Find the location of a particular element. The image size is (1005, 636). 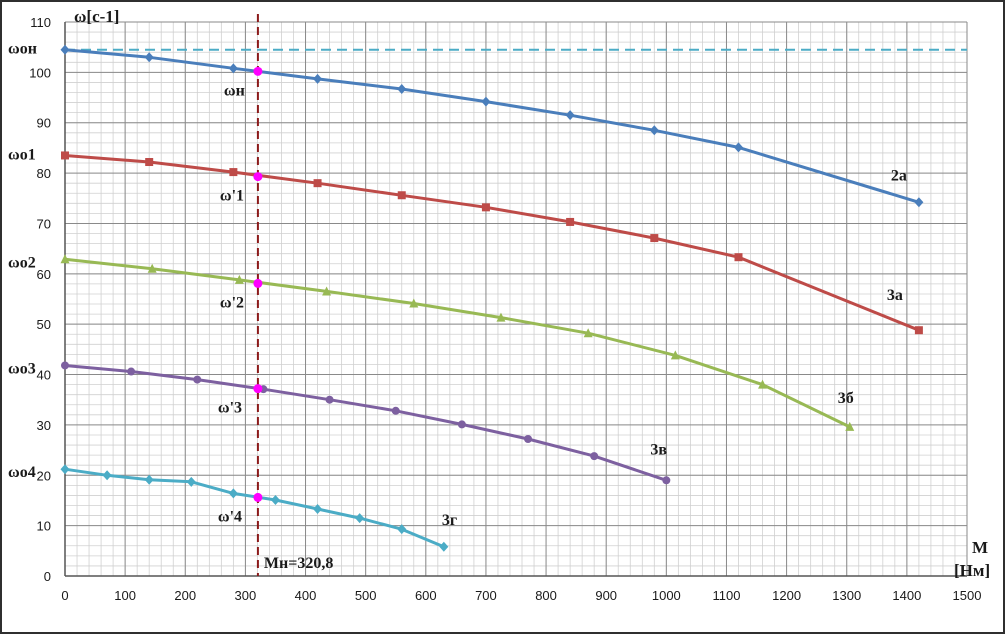

y-tick-label: 50 is located at coordinates (44, 324).